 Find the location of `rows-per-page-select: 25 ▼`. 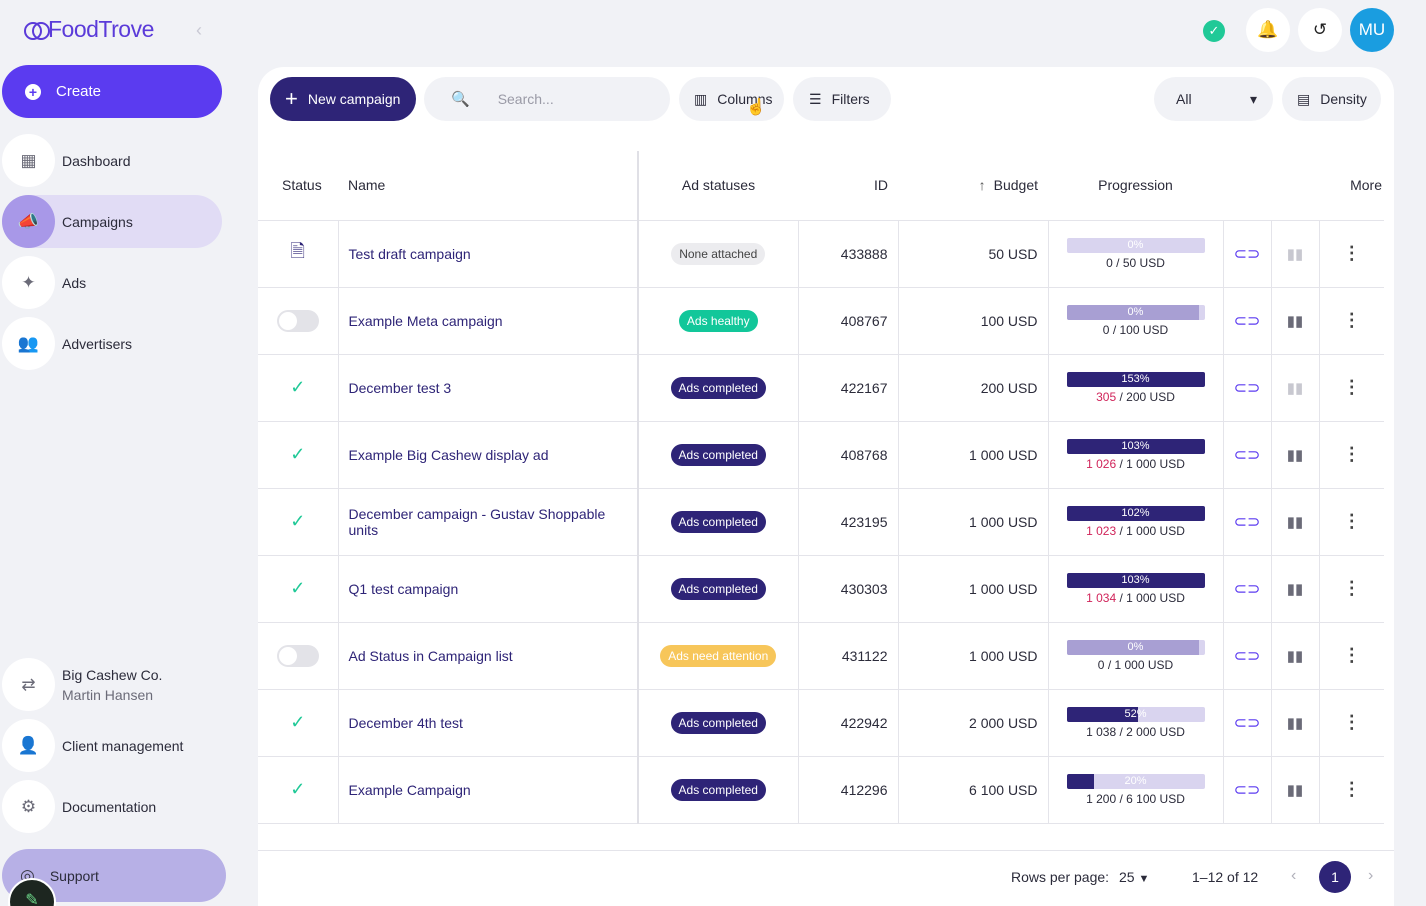

rows-per-page-select: 25 ▼ is located at coordinates (1134, 877).